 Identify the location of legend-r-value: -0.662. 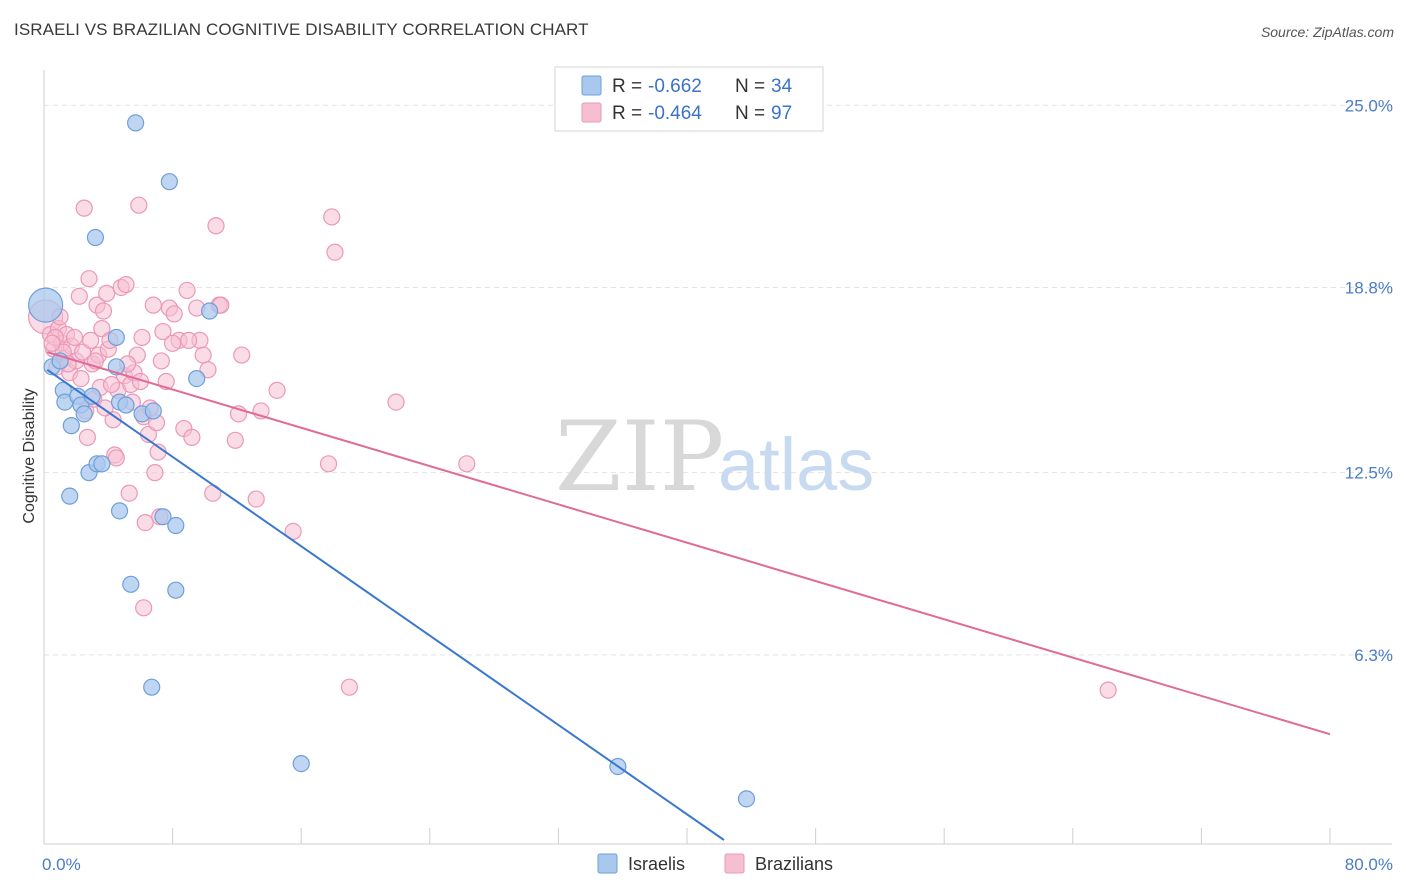
(675, 86).